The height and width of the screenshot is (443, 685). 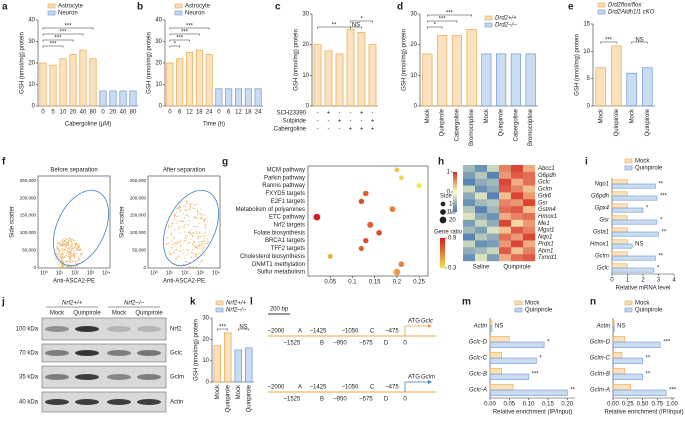 I want to click on atg-label: ATG, so click(x=414, y=378).